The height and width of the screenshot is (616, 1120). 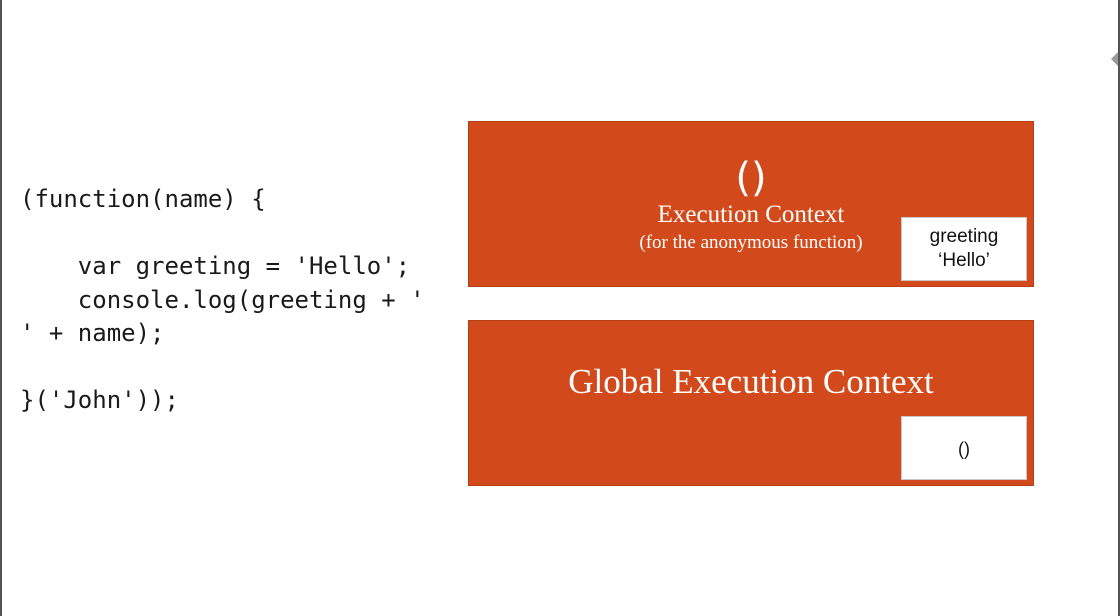 I want to click on global-variable-box: (), so click(x=964, y=448).